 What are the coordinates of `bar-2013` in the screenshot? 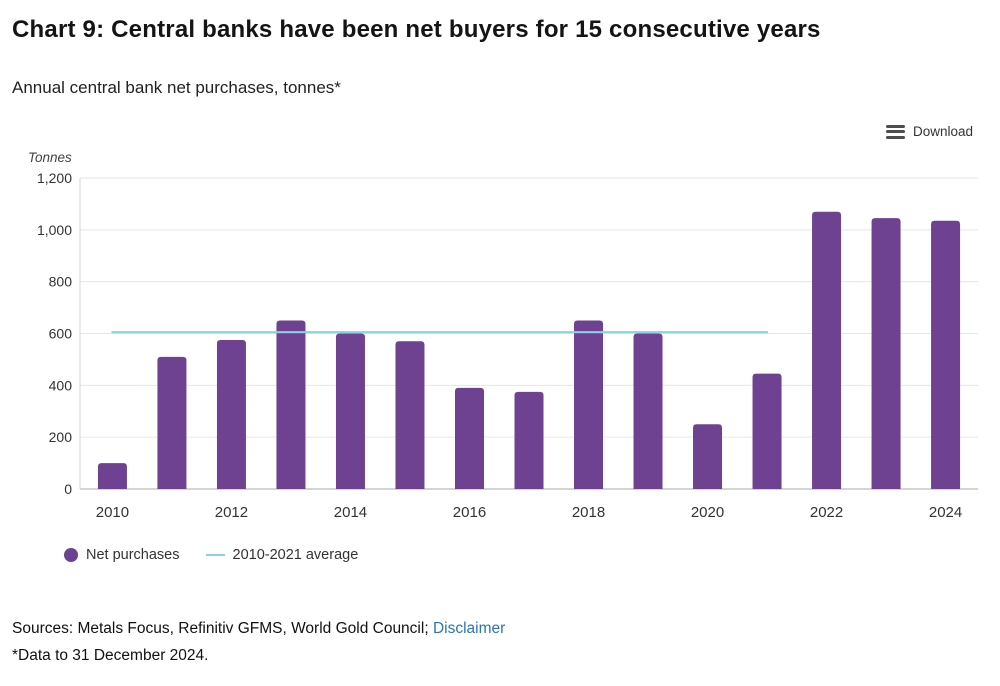 It's located at (291, 404).